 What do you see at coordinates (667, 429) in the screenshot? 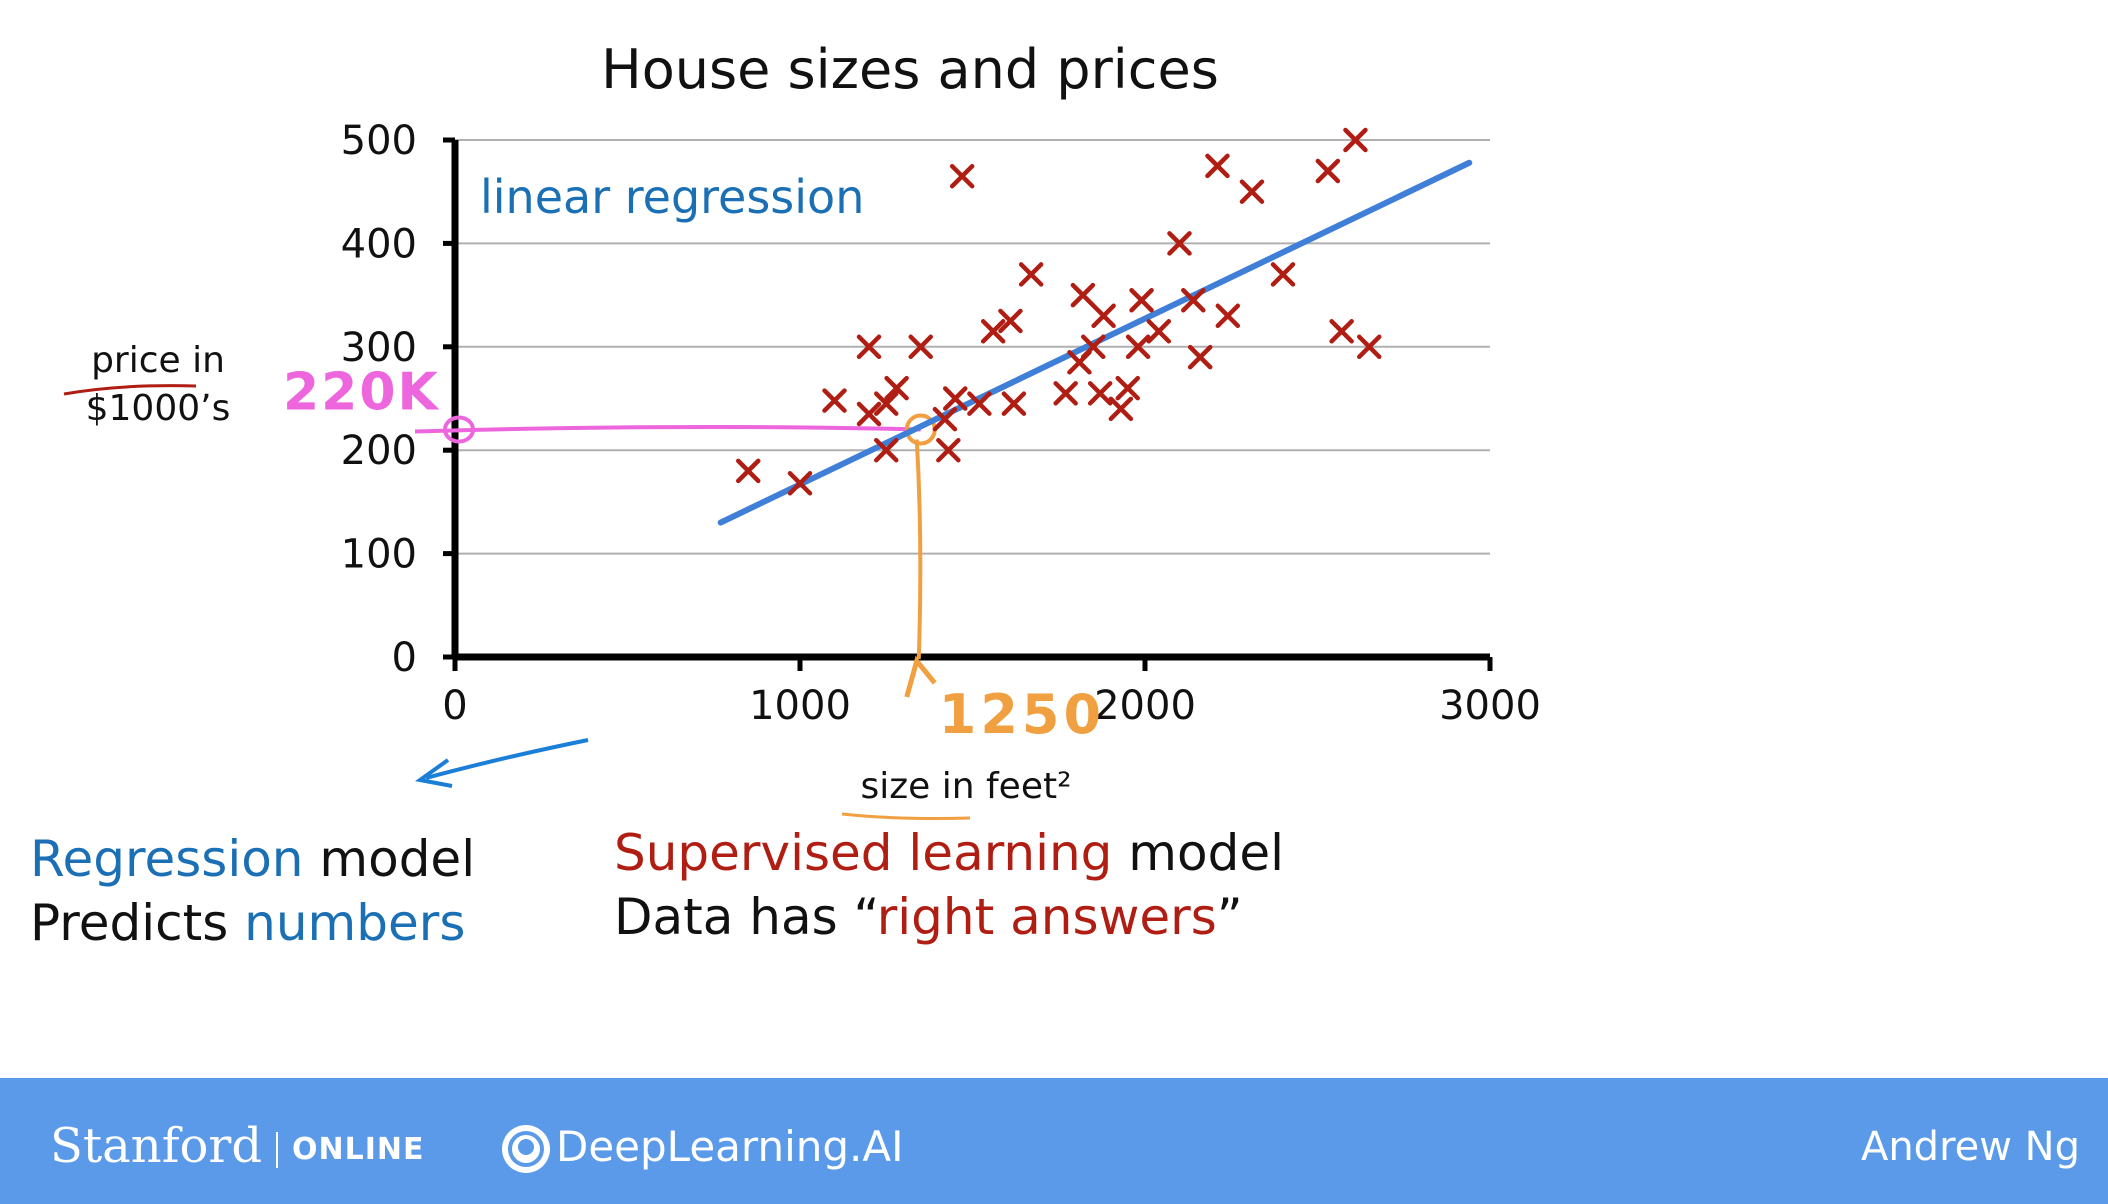
I see `price-guide-line` at bounding box center [667, 429].